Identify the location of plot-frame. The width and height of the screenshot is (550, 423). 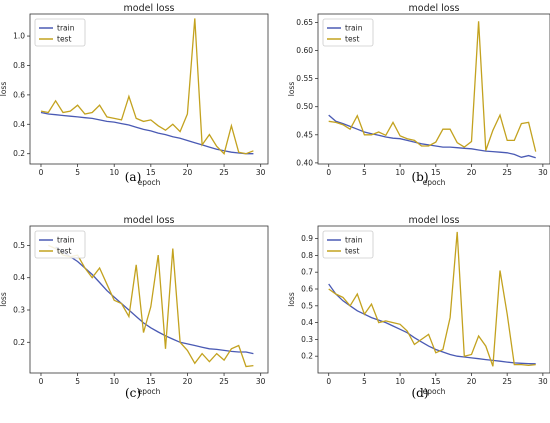
(433, 299).